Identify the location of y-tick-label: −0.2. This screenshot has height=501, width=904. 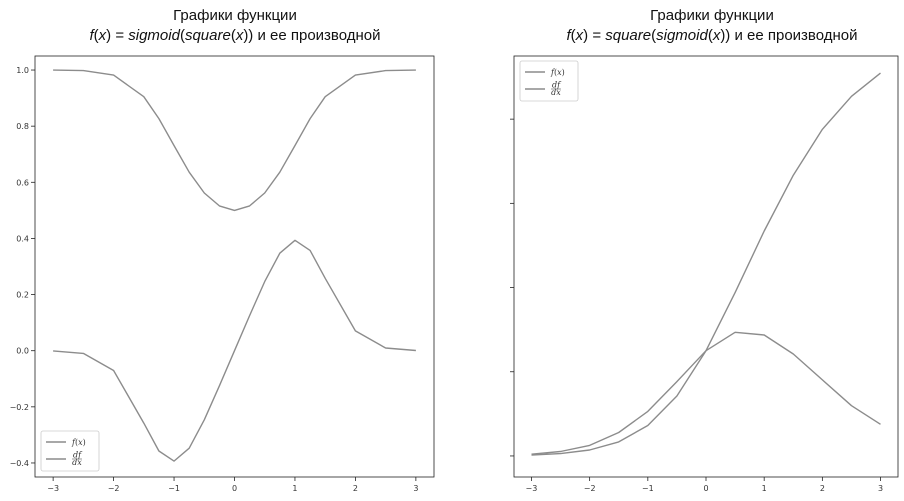
(19, 407).